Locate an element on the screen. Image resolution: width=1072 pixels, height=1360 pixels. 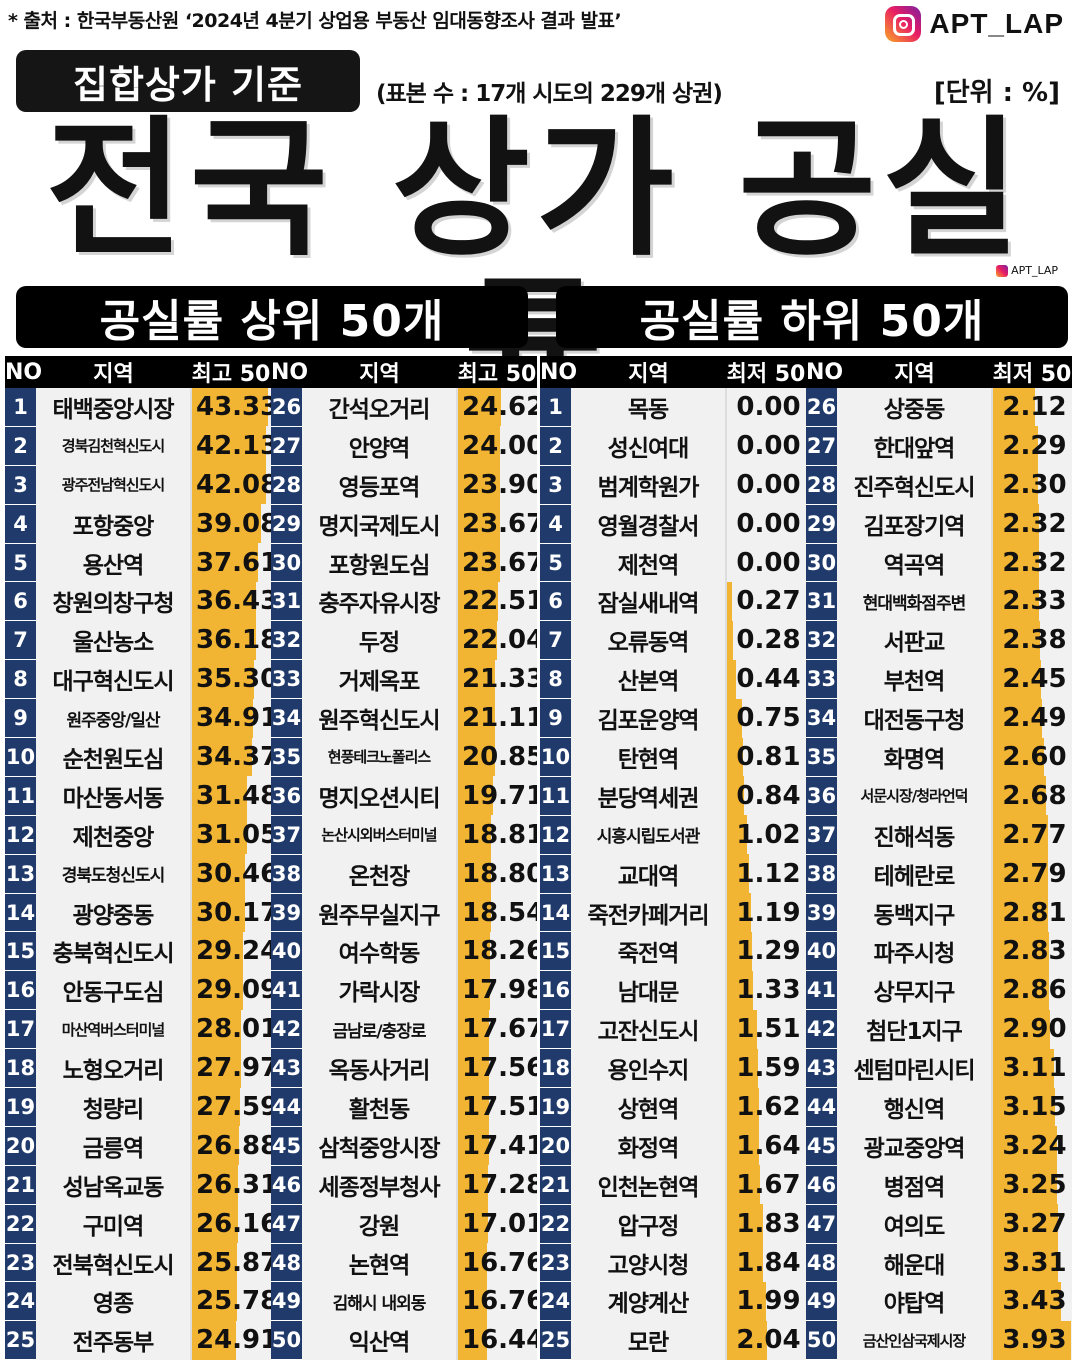
region-name: 오류동역 is located at coordinates (648, 640).